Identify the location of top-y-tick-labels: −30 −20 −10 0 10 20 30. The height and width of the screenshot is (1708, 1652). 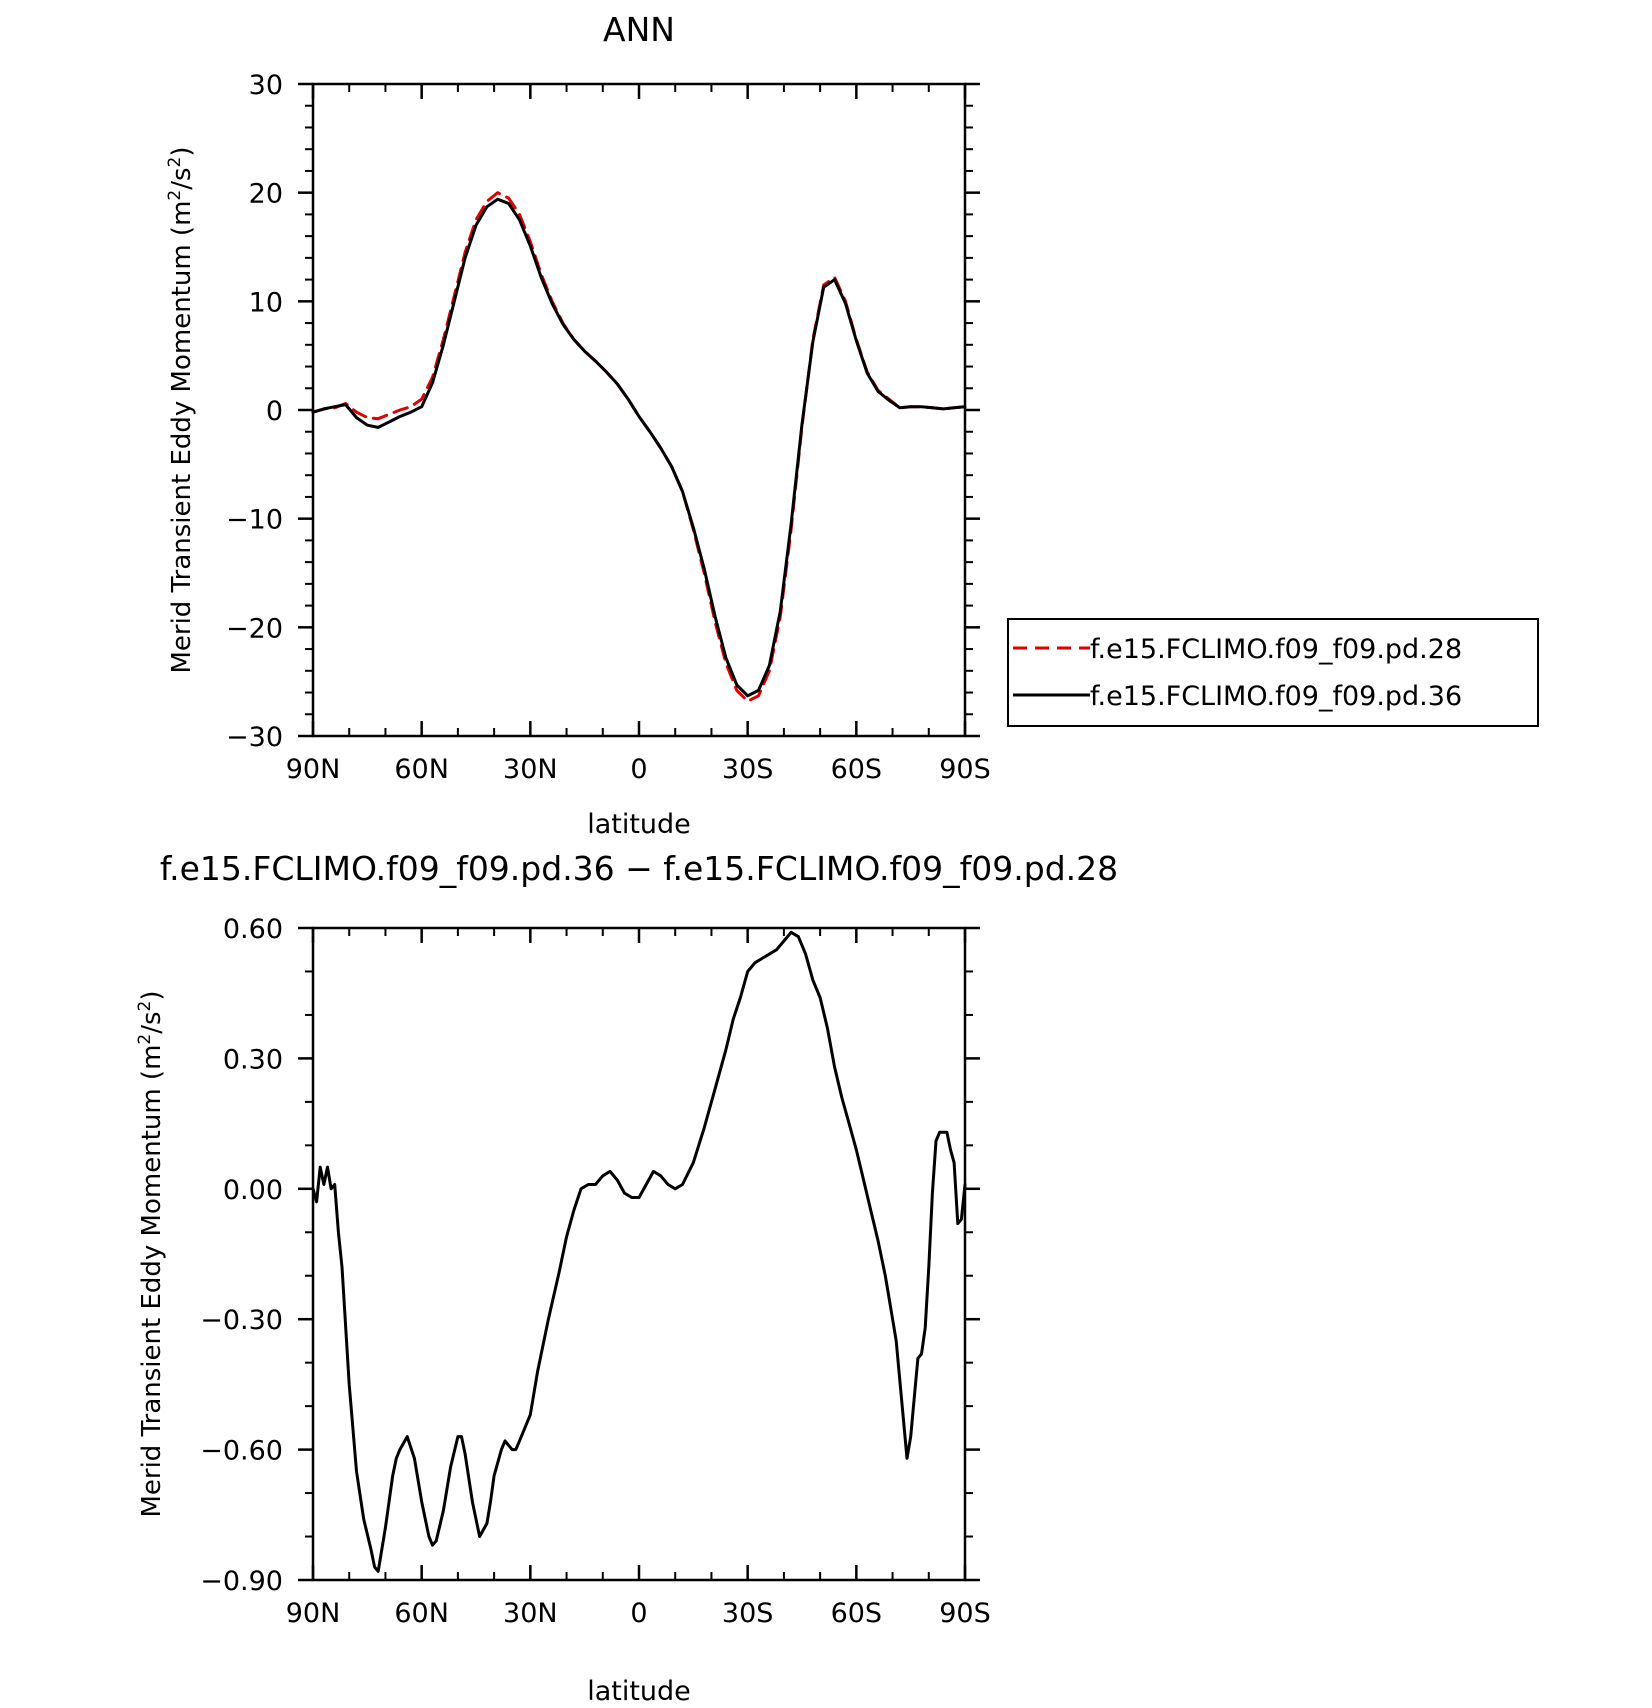
(254, 411).